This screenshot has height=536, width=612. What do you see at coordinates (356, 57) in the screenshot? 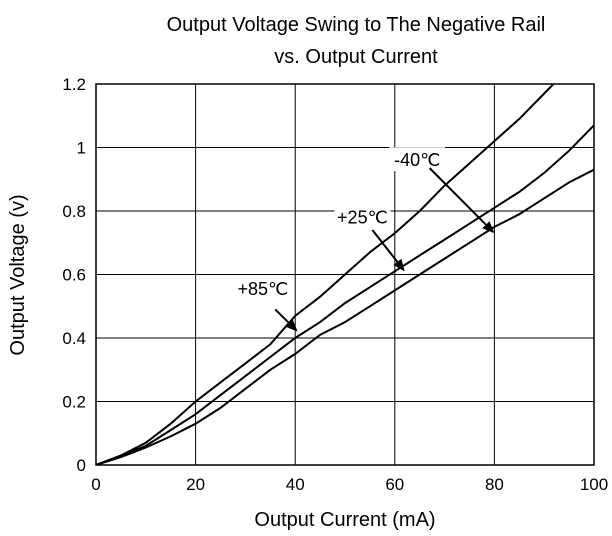
I see `chart-title-line-2: vs. Output Current` at bounding box center [356, 57].